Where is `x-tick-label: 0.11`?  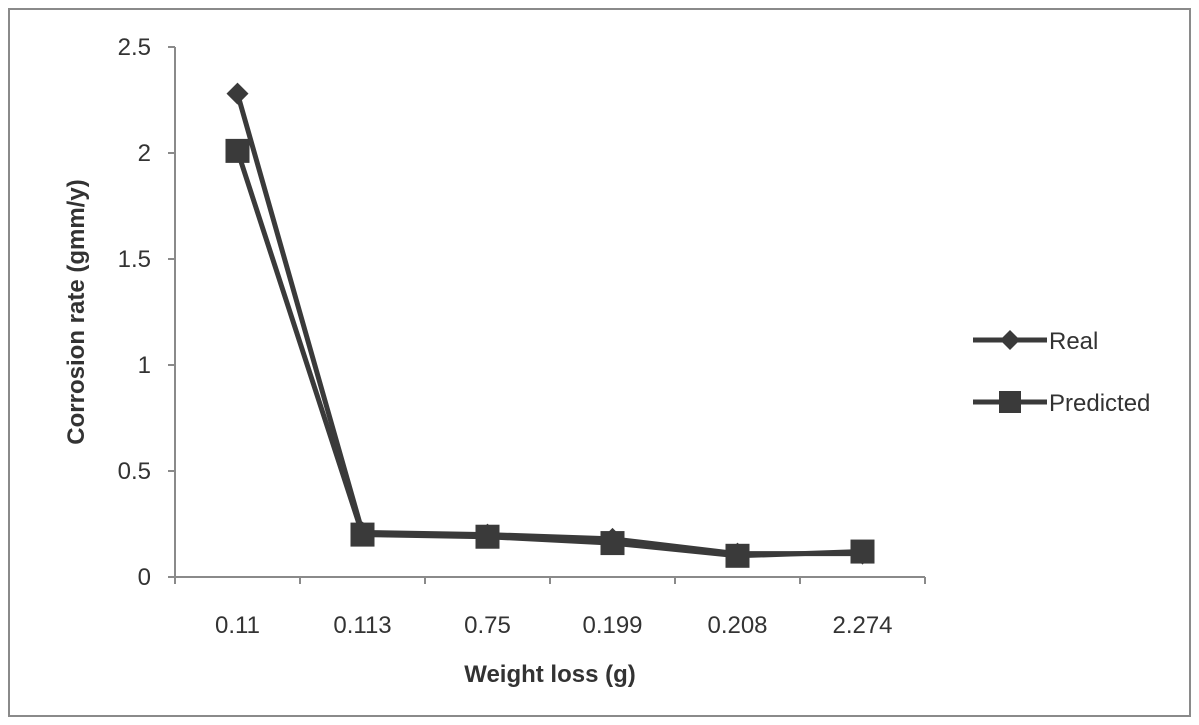
x-tick-label: 0.11 is located at coordinates (237, 625).